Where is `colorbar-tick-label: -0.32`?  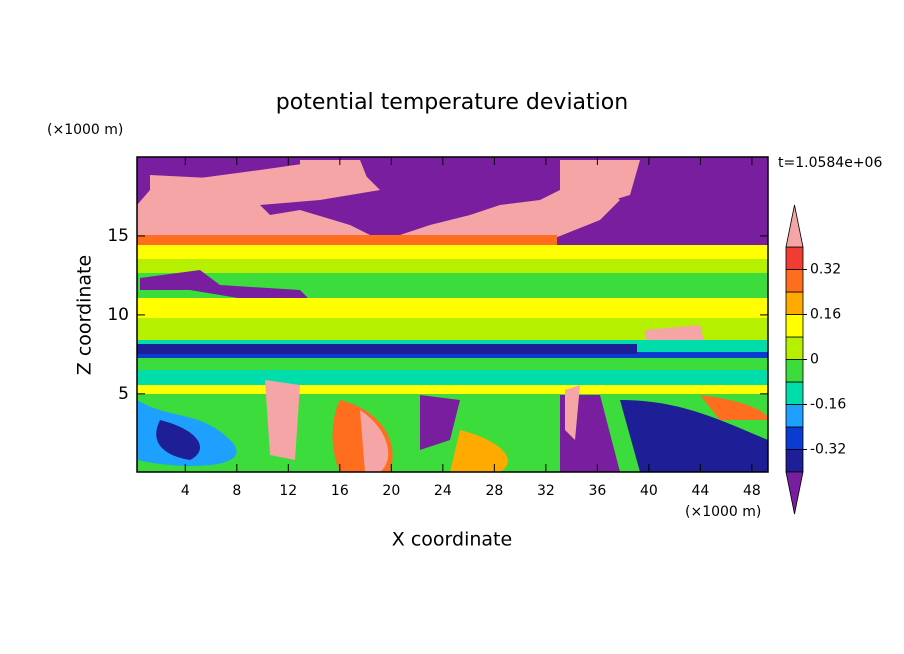
colorbar-tick-label: -0.32 is located at coordinates (828, 450).